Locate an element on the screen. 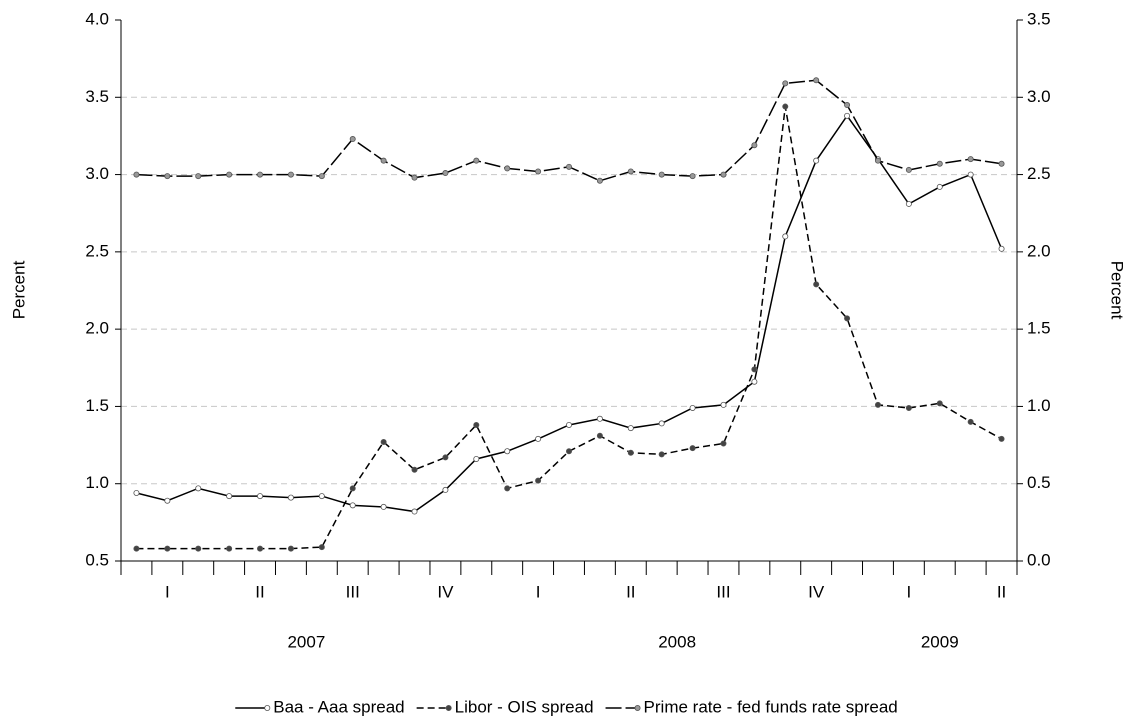  y-tick-label: 2.5 is located at coordinates (97, 250).